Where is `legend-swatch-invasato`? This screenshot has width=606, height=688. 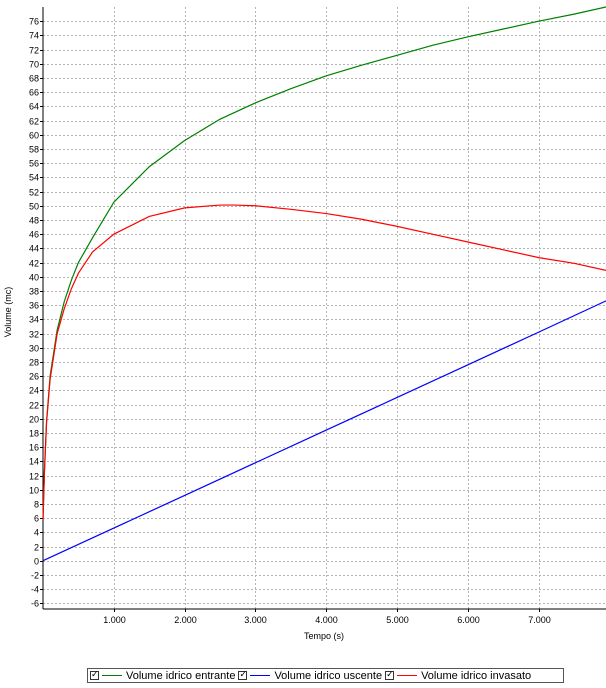
legend-swatch-invasato is located at coordinates (407, 675).